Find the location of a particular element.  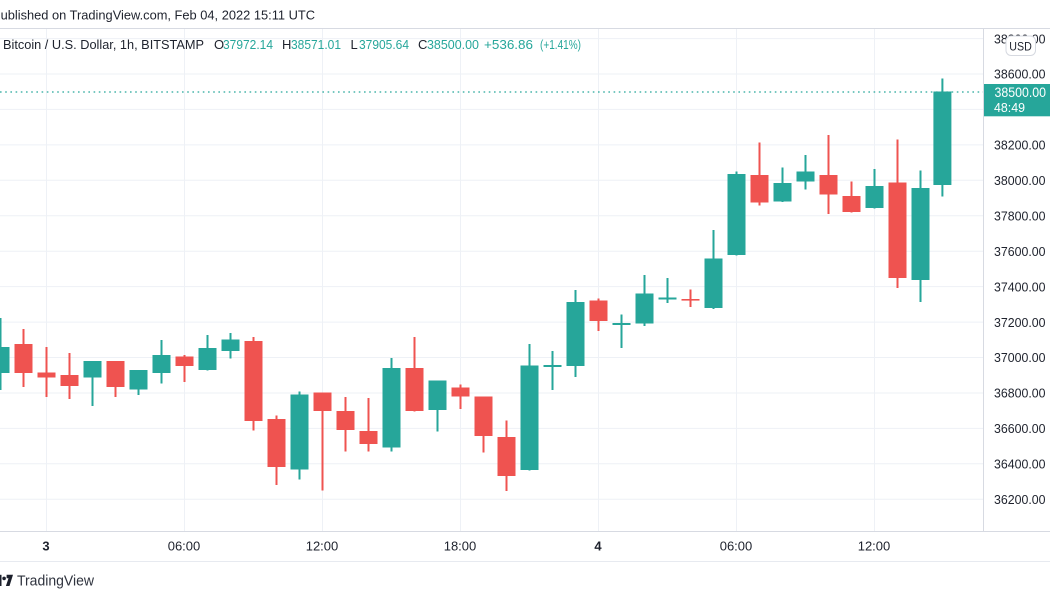

svg-text: 37800.00 is located at coordinates (1020, 216).